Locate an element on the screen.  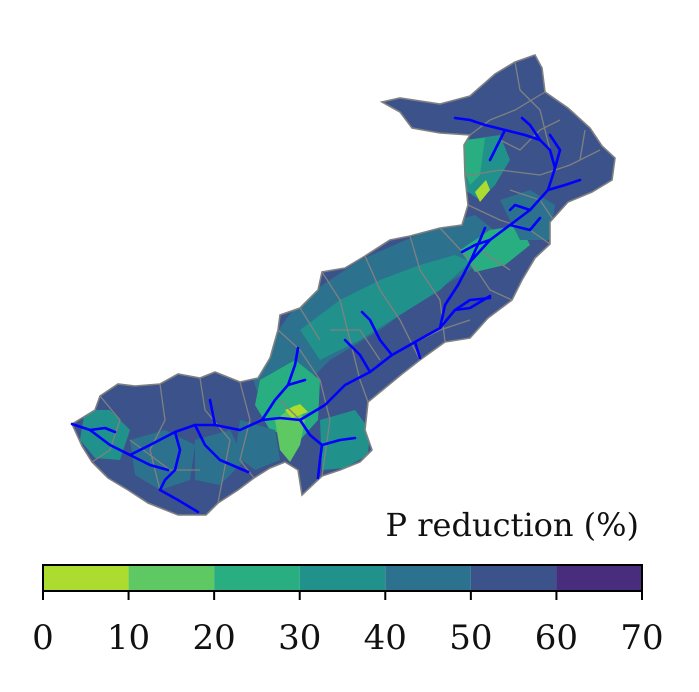
river-north-branch-d is located at coordinates (497, 145).